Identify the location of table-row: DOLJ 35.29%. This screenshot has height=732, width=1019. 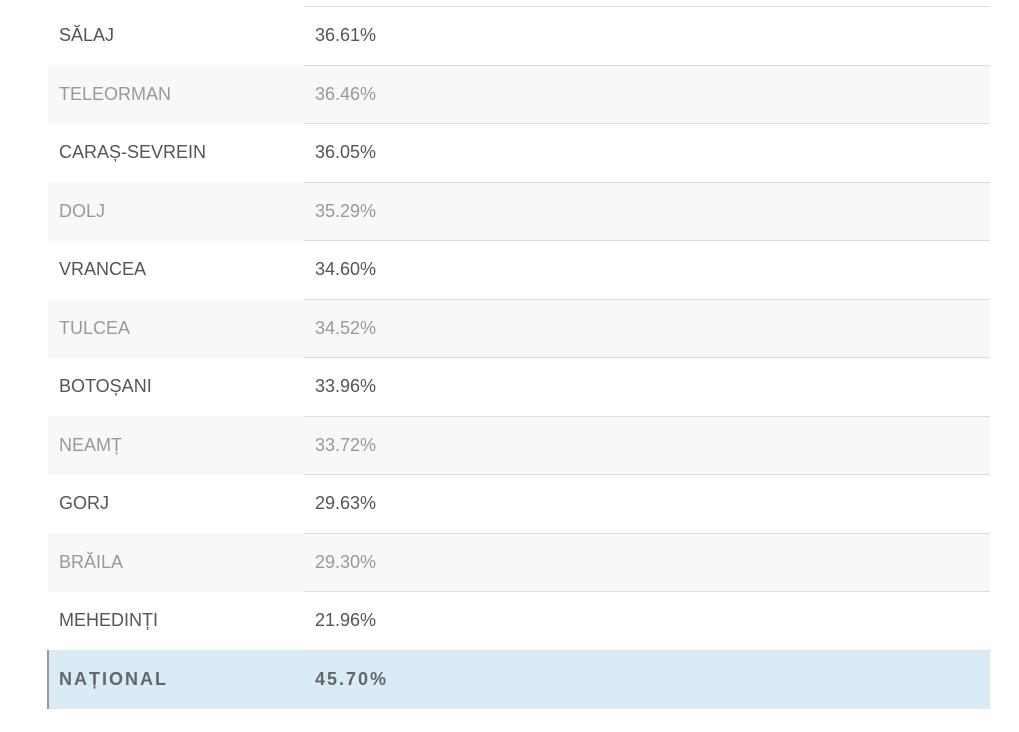
(519, 211).